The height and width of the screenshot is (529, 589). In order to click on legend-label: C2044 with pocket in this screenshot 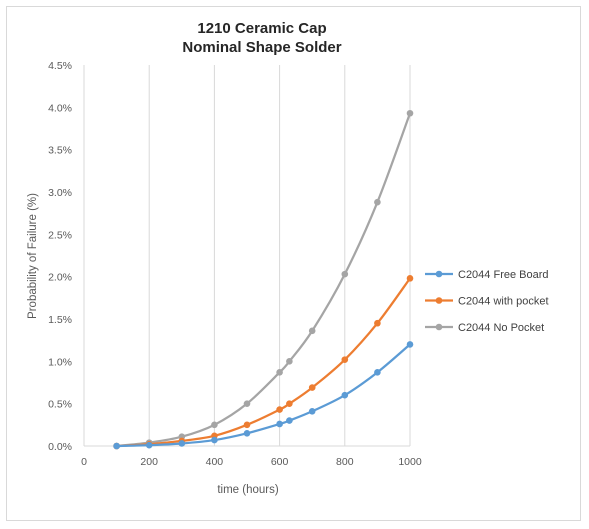, I will do `click(503, 302)`.